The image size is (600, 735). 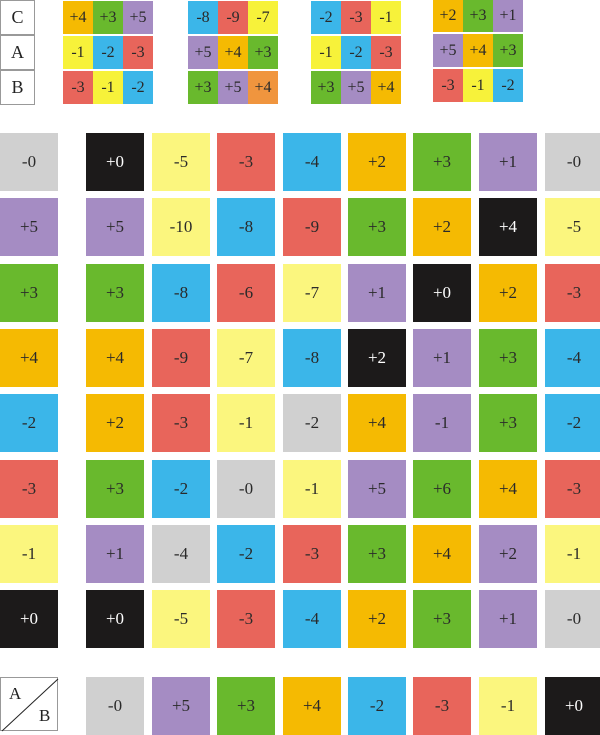 I want to click on row-header-tile: +3, so click(x=29, y=292).